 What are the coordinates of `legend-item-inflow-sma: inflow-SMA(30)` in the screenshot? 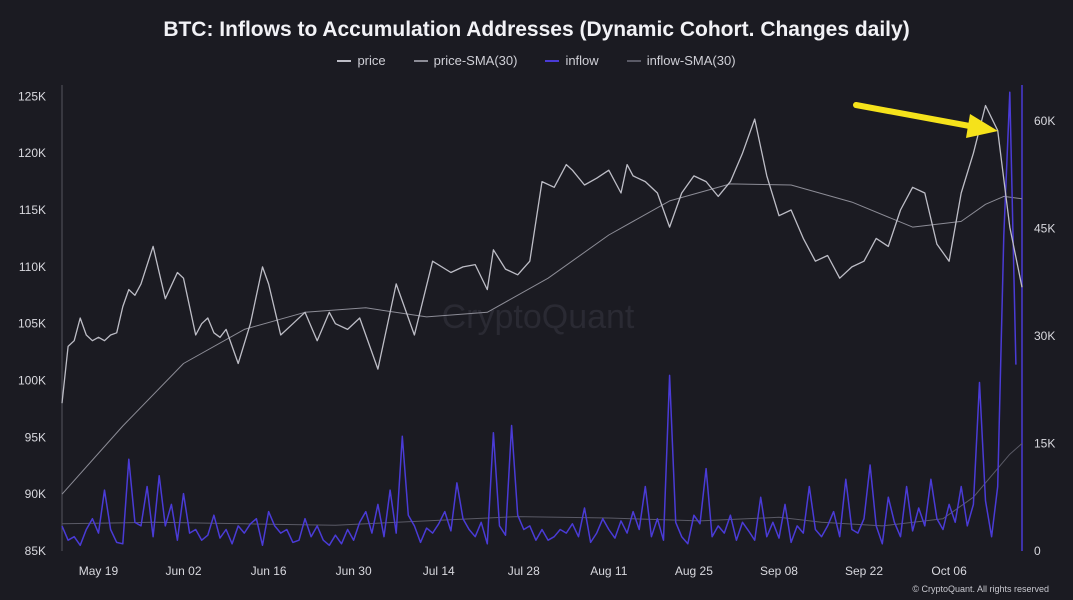 It's located at (681, 60).